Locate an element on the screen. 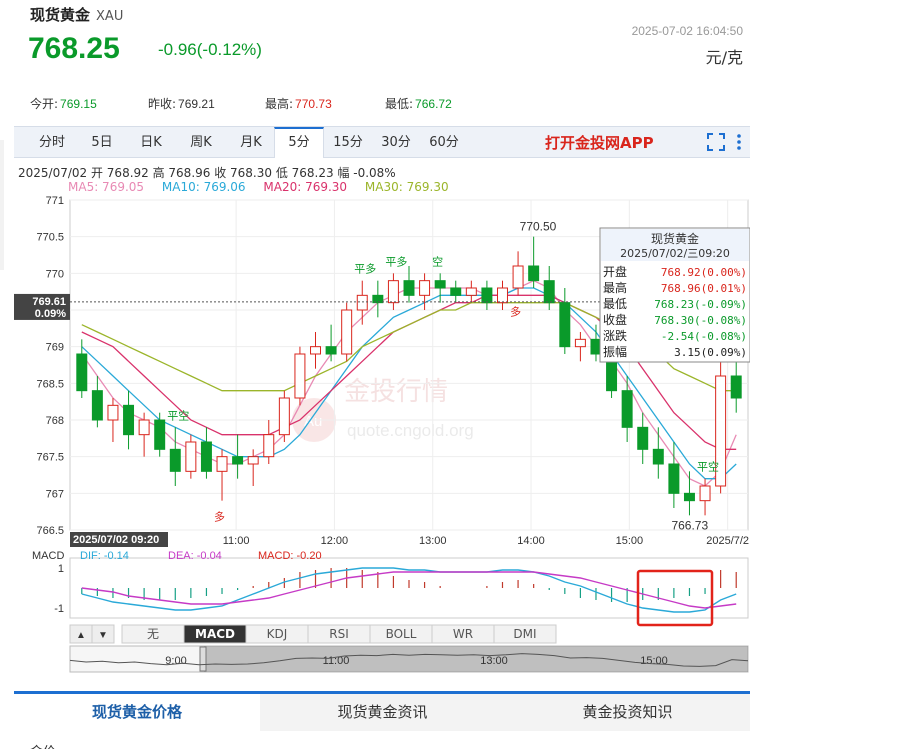 The image size is (918, 749). trade-signal-label: 多 is located at coordinates (515, 311).